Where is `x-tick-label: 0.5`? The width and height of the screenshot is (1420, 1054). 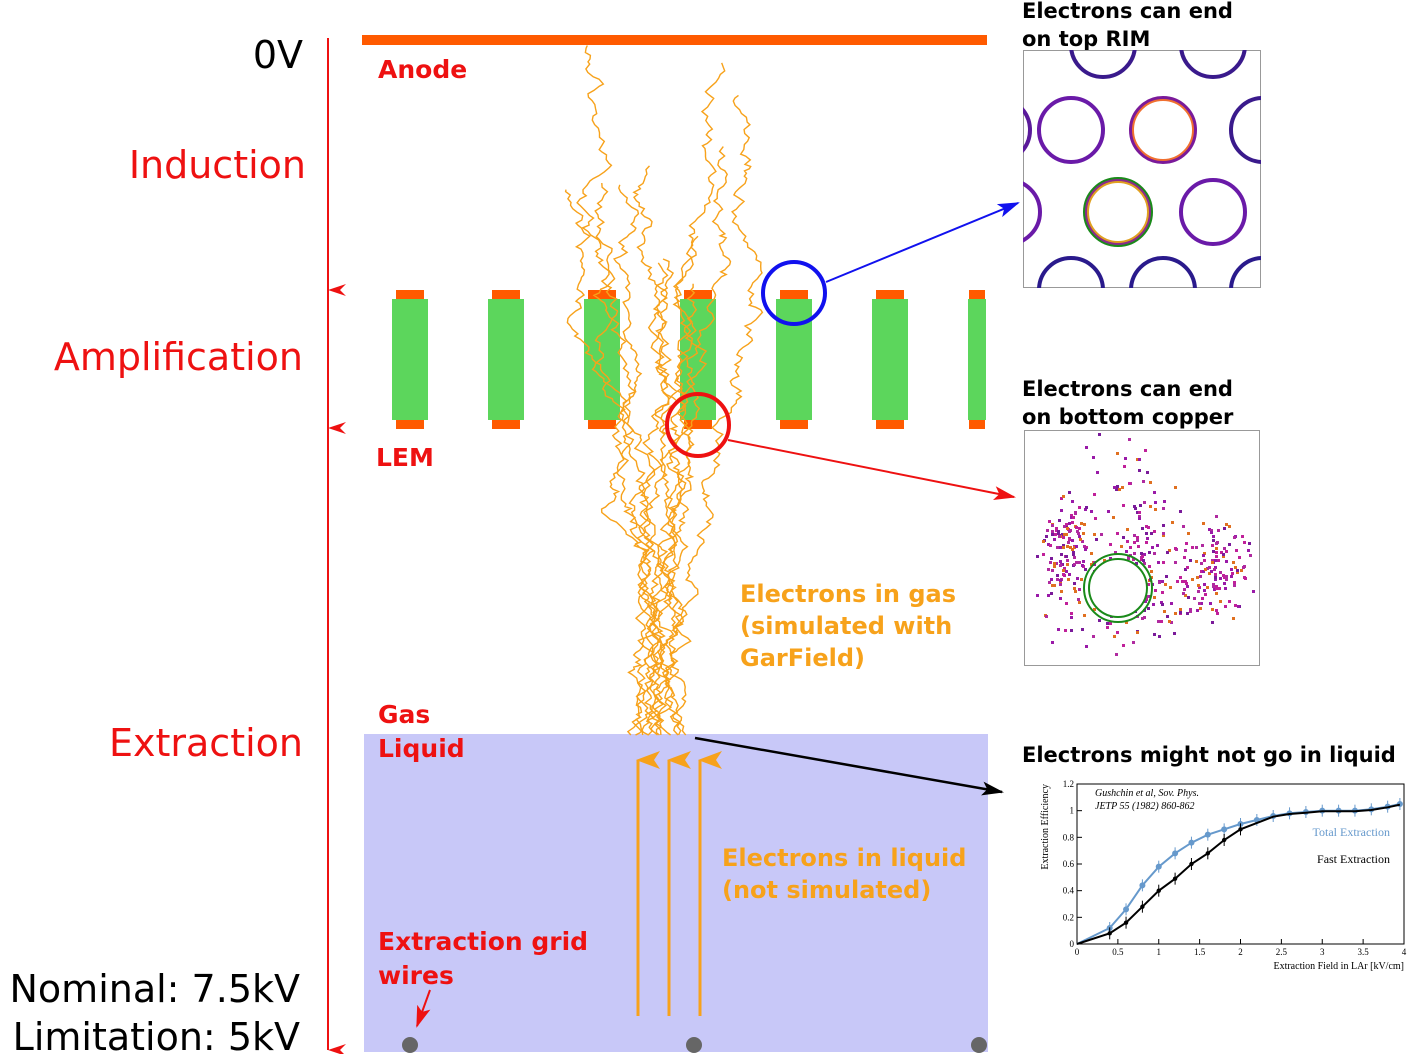
x-tick-label: 0.5 is located at coordinates (1118, 952).